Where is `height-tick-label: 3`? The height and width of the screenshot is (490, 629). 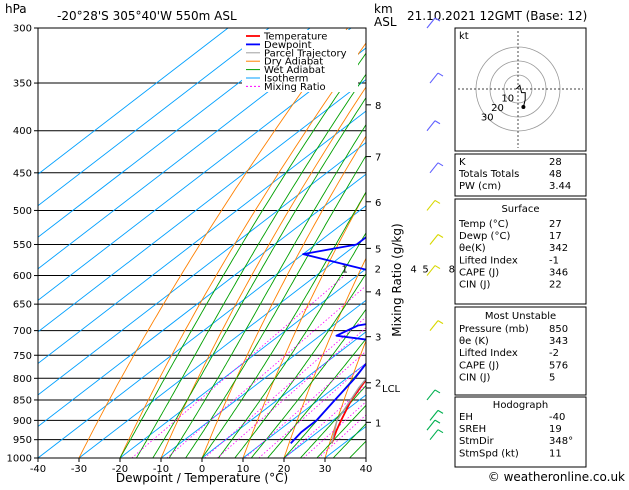
height-tick-label: 3 is located at coordinates (378, 338).